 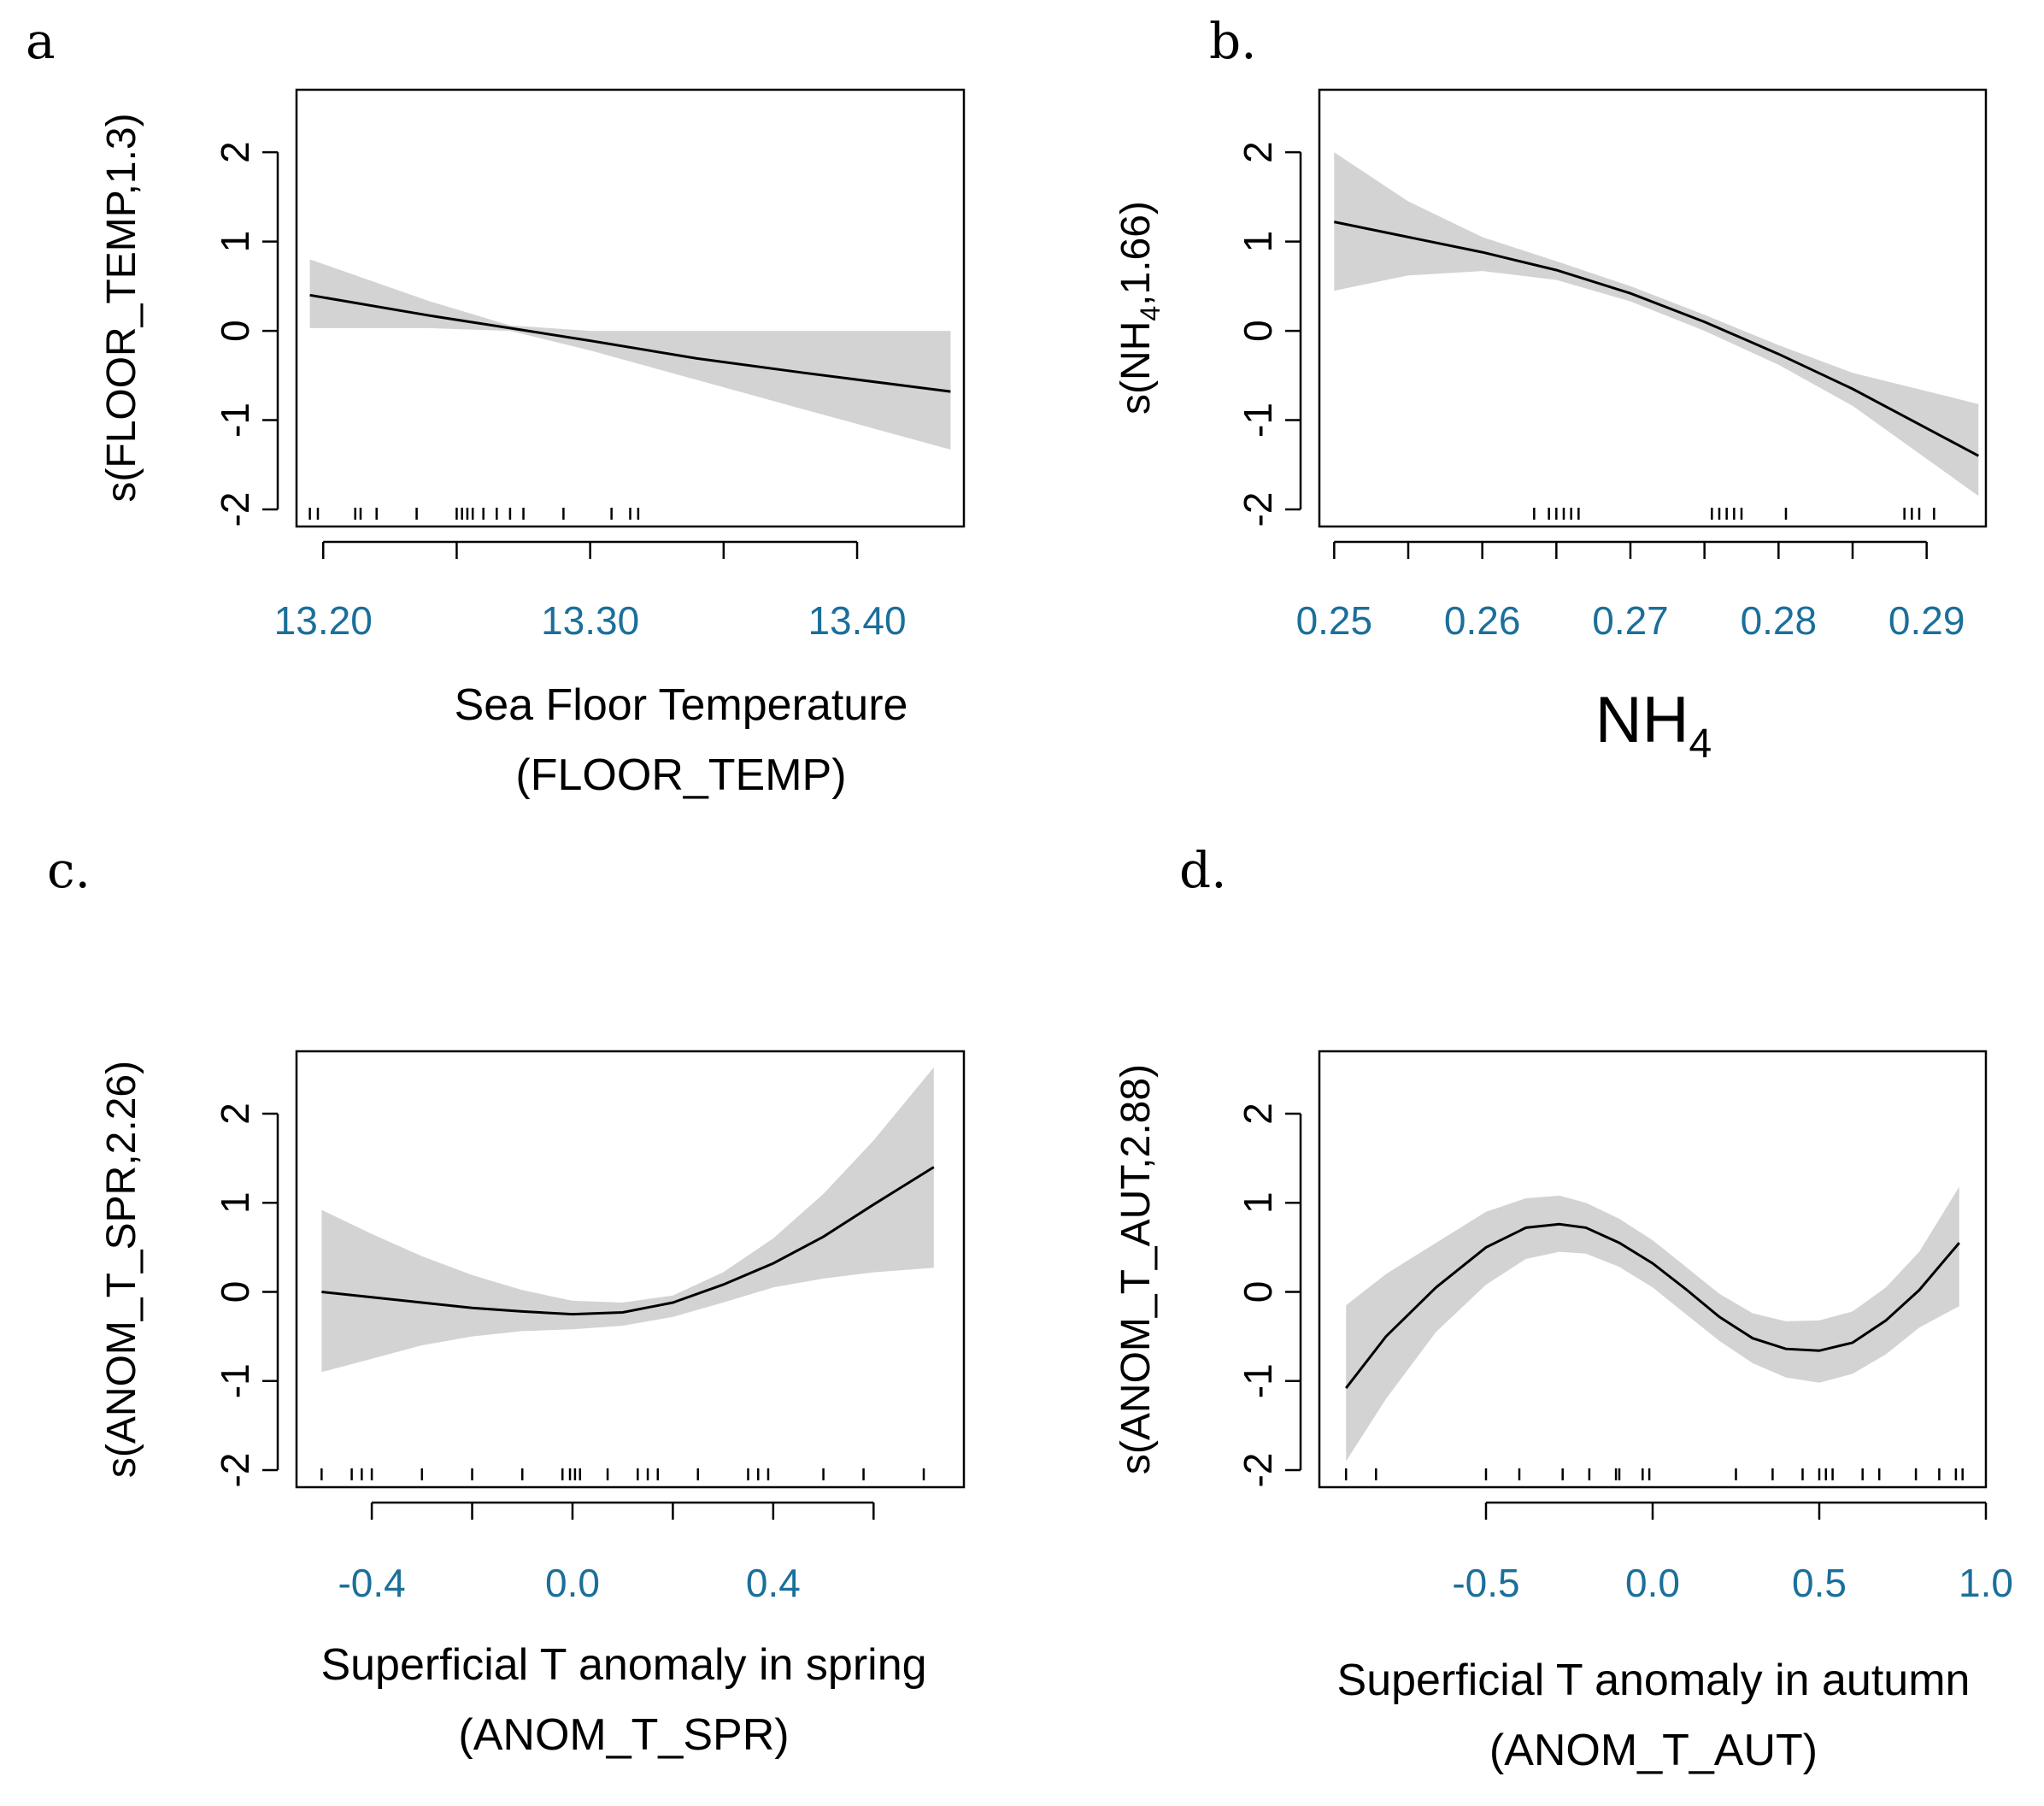 What do you see at coordinates (1136, 1269) in the screenshot?
I see `y-axis-label: s(ANOM_T_AUT,2.88)` at bounding box center [1136, 1269].